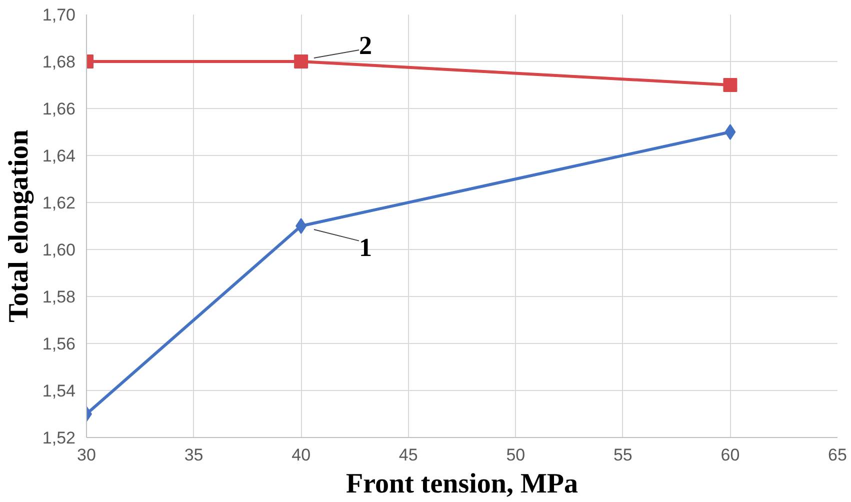  Describe the element at coordinates (59, 203) in the screenshot. I see `y-tick-label: 1,62` at that location.